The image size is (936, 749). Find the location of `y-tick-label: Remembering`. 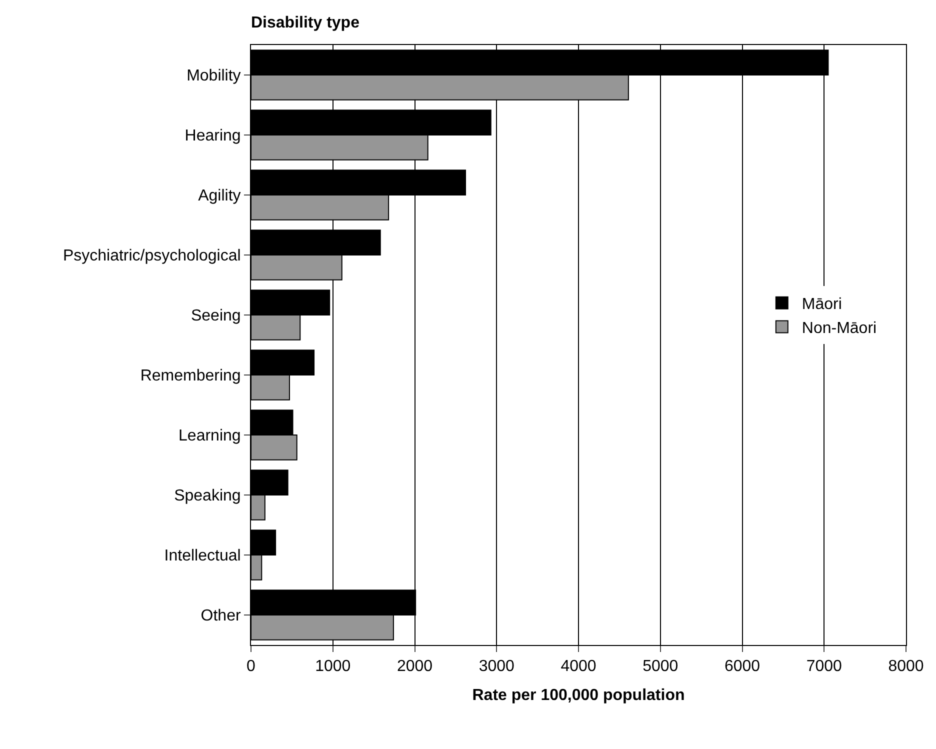

y-tick-label: Remembering is located at coordinates (190, 376).